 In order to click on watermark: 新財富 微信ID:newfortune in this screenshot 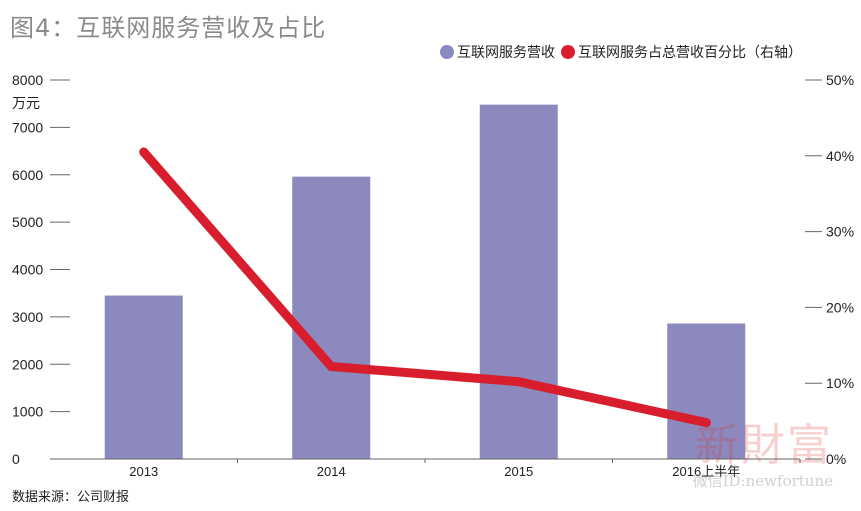, I will do `click(763, 457)`.